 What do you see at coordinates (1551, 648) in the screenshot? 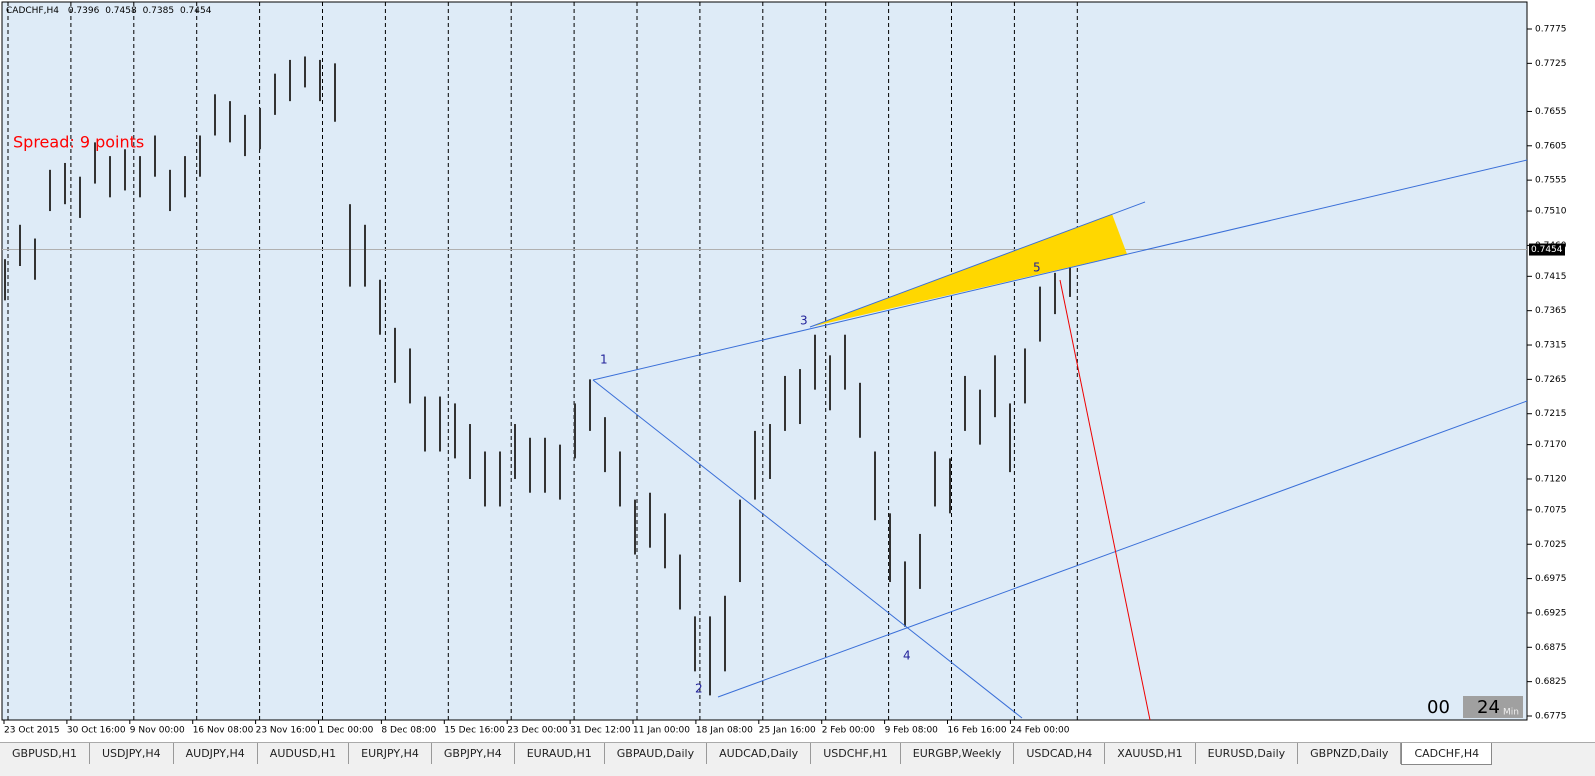
I see `y-tick-label: 0.6875` at bounding box center [1551, 648].